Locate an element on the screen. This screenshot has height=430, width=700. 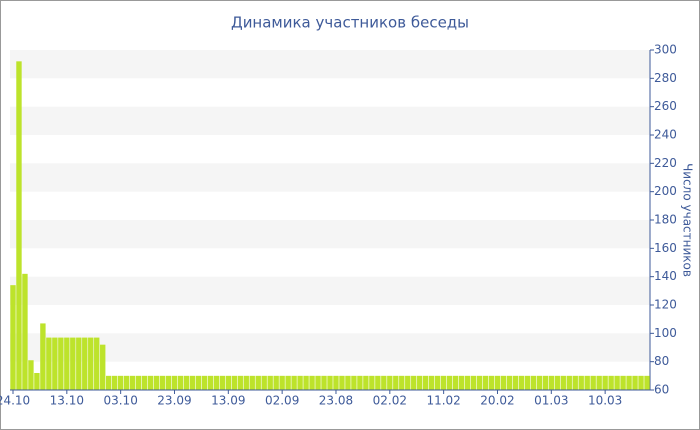
y-axis-title: Число участников is located at coordinates (688, 220).